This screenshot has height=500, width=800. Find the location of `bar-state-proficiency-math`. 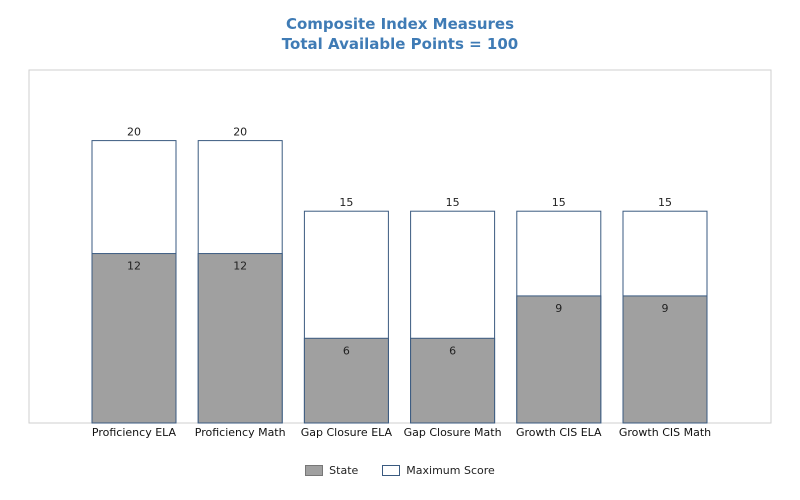

bar-state-proficiency-math is located at coordinates (240, 338).